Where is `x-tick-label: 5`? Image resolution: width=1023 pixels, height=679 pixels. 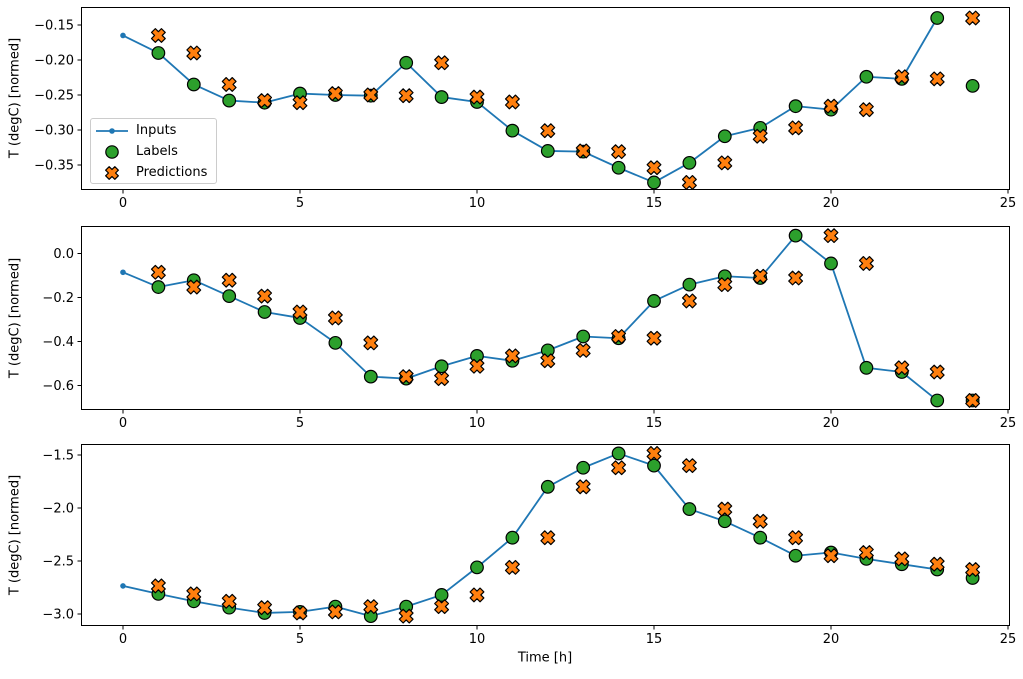
x-tick-label: 5 is located at coordinates (300, 423).